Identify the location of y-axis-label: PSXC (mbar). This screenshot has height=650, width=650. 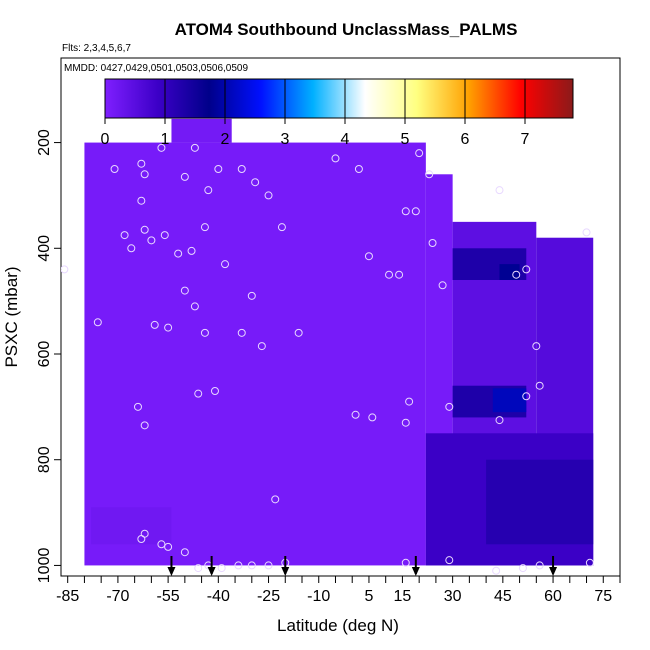
(11, 316).